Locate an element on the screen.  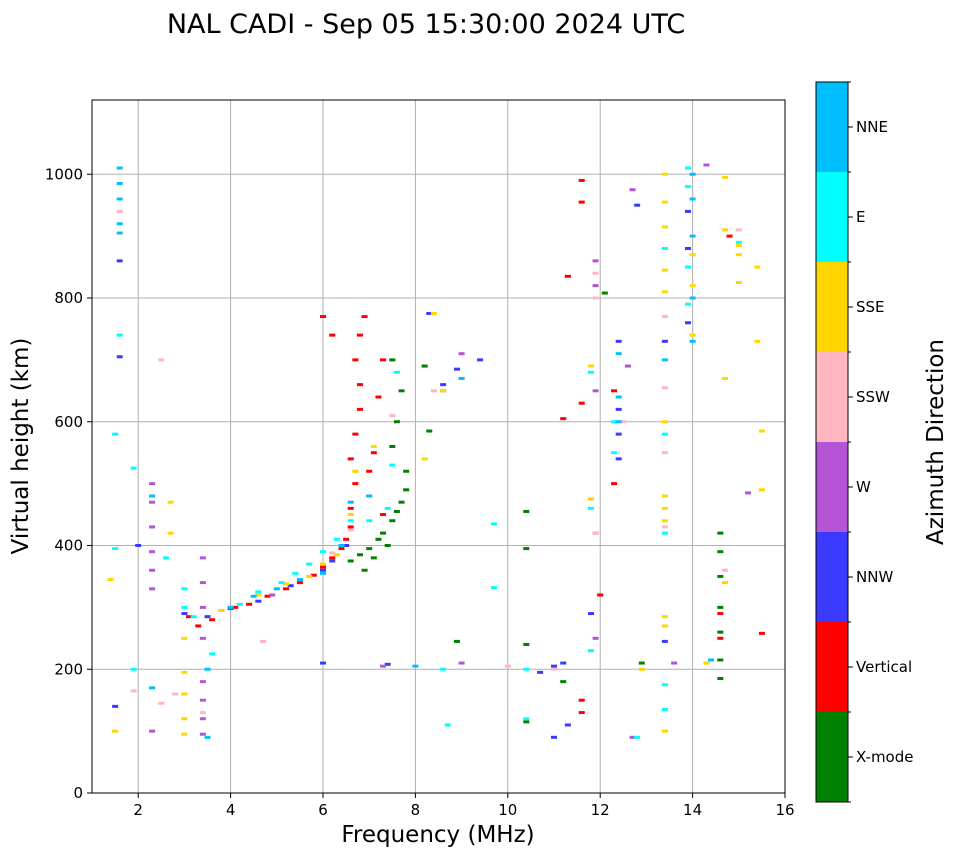
colorbar-tick-label: W is located at coordinates (863, 487).